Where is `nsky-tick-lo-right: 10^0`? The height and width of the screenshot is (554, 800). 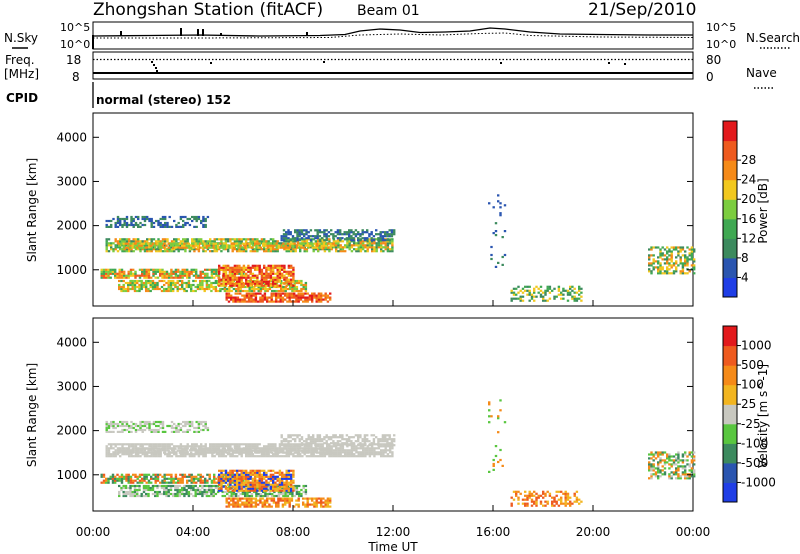 nsky-tick-lo-right: 10^0 is located at coordinates (721, 44).